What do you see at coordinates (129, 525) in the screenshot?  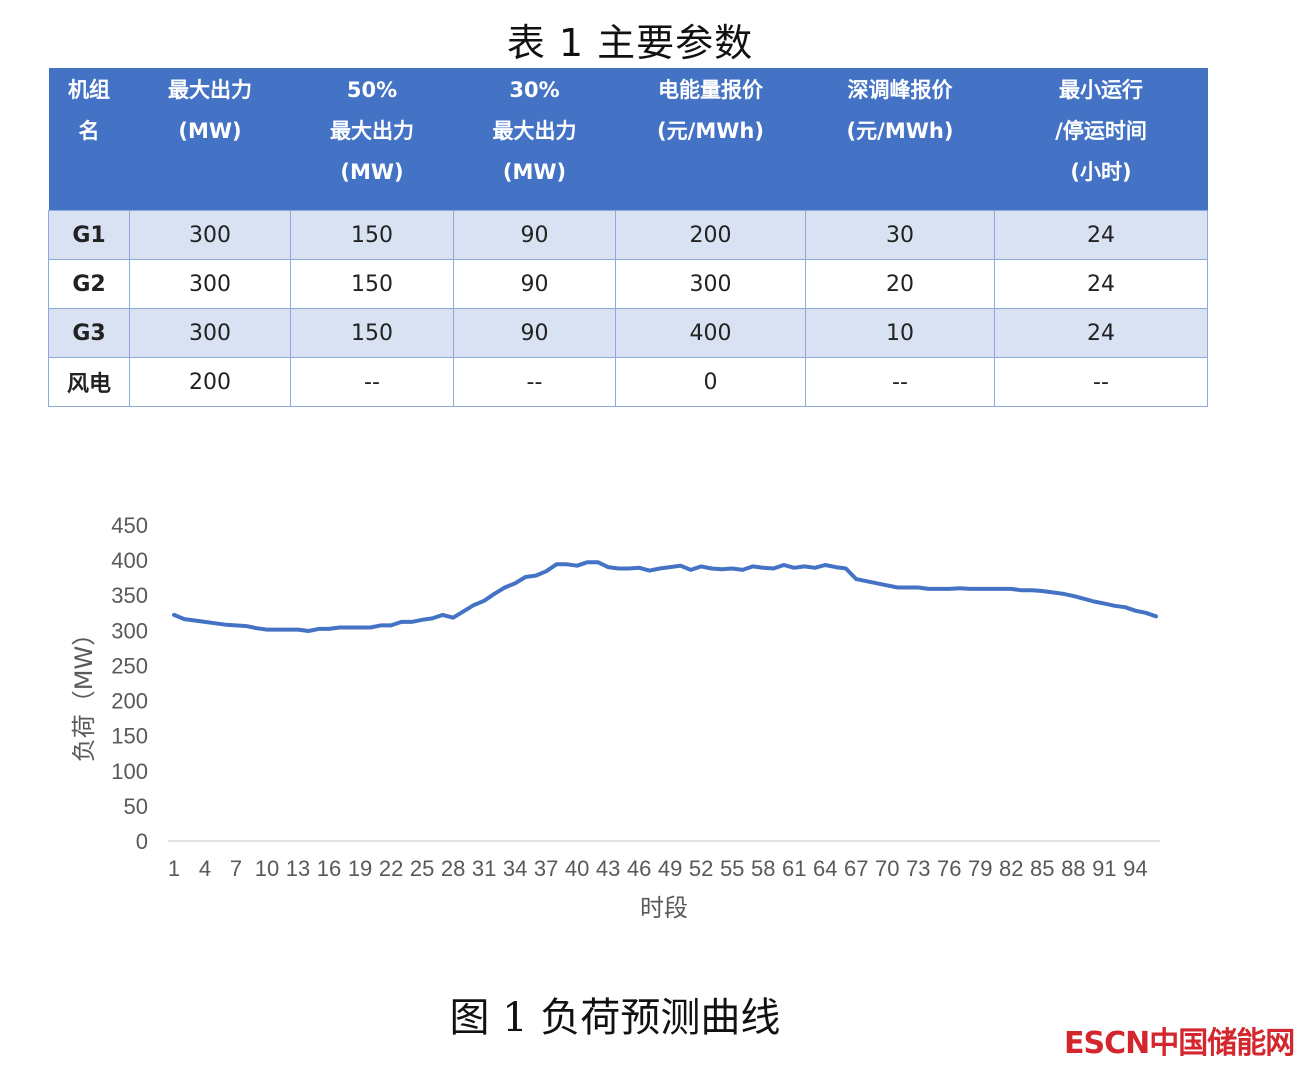 I see `y-tick-label: 450` at bounding box center [129, 525].